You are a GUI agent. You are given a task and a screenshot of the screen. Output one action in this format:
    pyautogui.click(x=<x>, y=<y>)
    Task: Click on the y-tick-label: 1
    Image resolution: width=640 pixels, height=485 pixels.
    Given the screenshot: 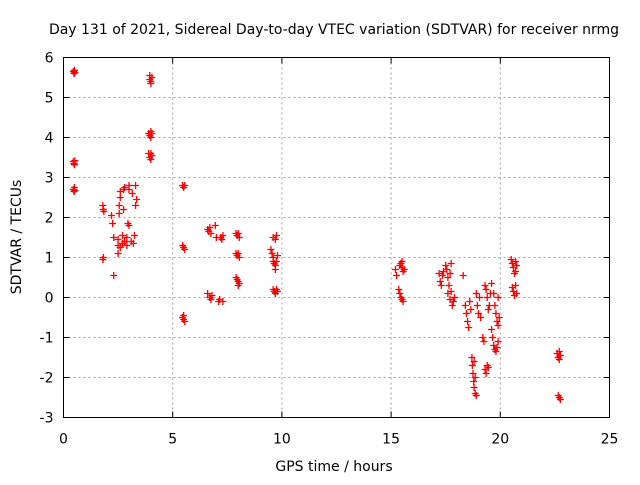 What is the action you would take?
    pyautogui.click(x=49, y=259)
    